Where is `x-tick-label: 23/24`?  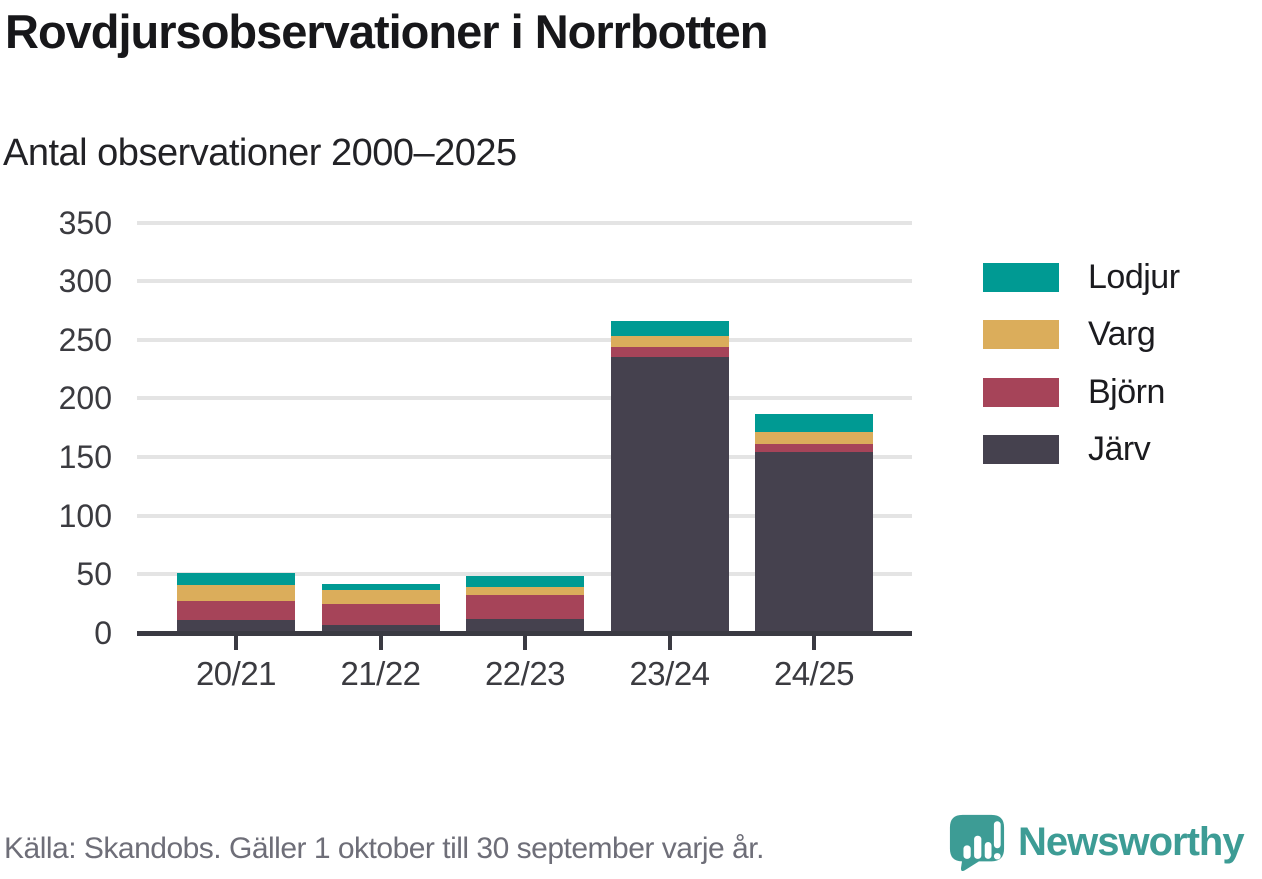
x-tick-label: 23/24 is located at coordinates (669, 673).